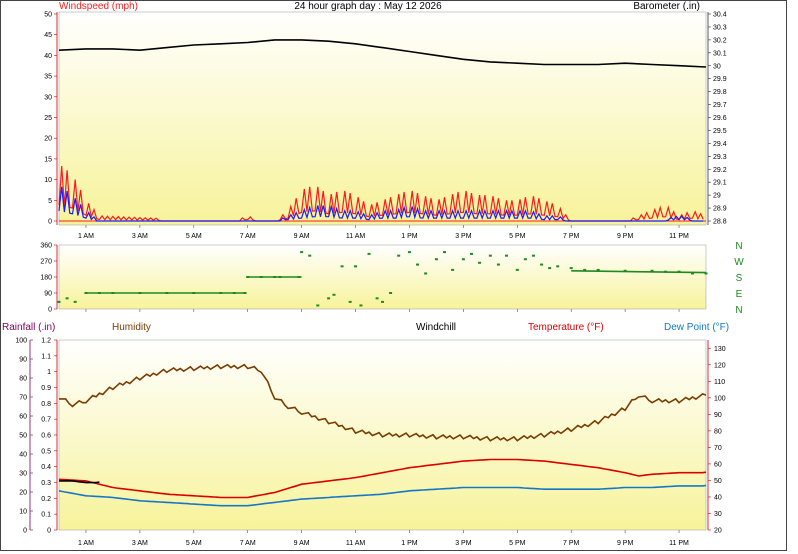  What do you see at coordinates (50, 201) in the screenshot?
I see `windspeed-tick-label: 5` at bounding box center [50, 201].